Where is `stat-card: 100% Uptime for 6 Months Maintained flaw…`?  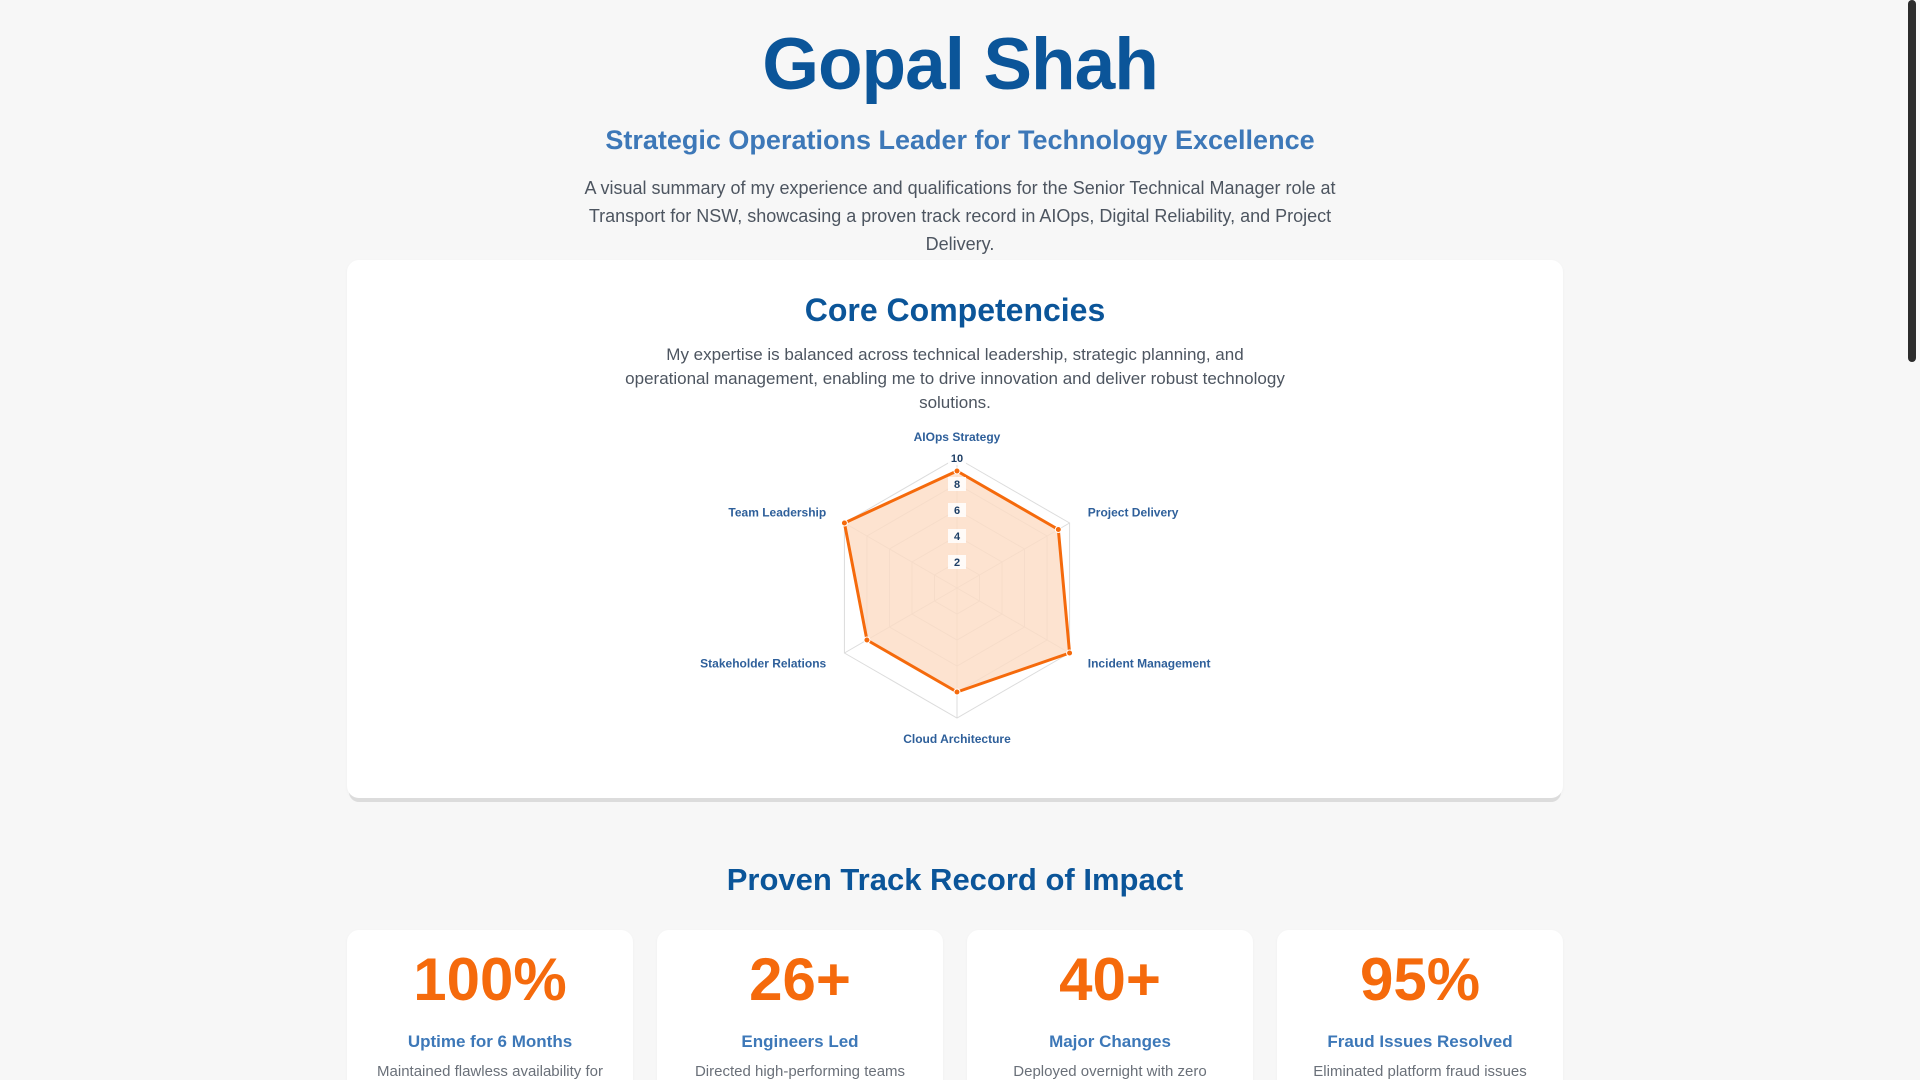 stat-card: 100% Uptime for 6 Months Maintained flaw… is located at coordinates (490, 1005).